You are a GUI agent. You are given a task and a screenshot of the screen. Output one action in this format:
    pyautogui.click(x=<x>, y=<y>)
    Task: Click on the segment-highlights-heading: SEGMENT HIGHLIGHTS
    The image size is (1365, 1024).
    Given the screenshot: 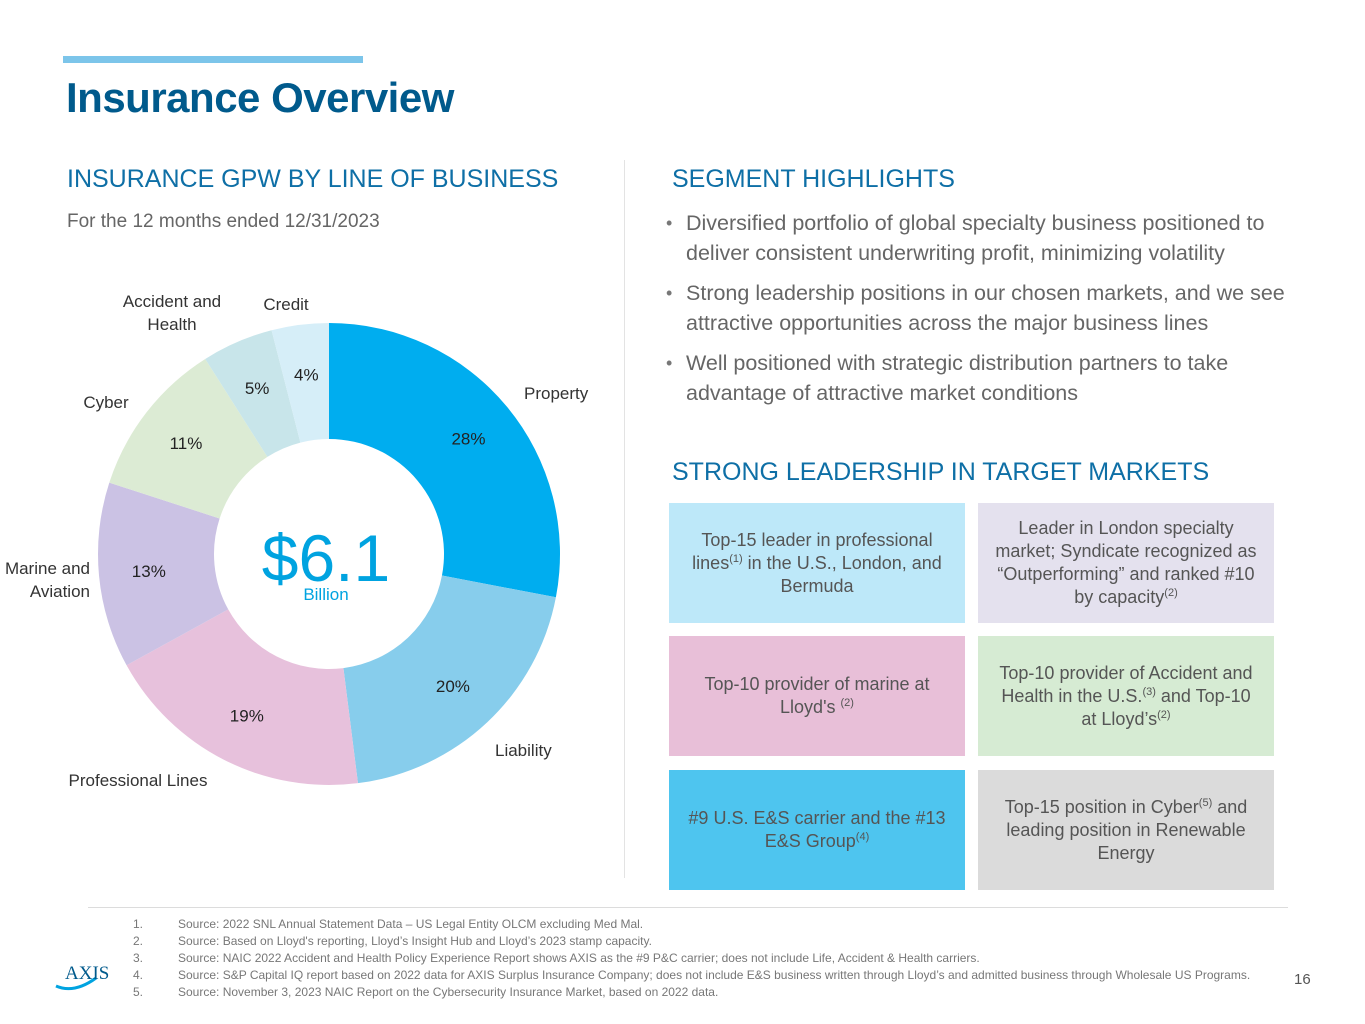 What is the action you would take?
    pyautogui.click(x=813, y=179)
    